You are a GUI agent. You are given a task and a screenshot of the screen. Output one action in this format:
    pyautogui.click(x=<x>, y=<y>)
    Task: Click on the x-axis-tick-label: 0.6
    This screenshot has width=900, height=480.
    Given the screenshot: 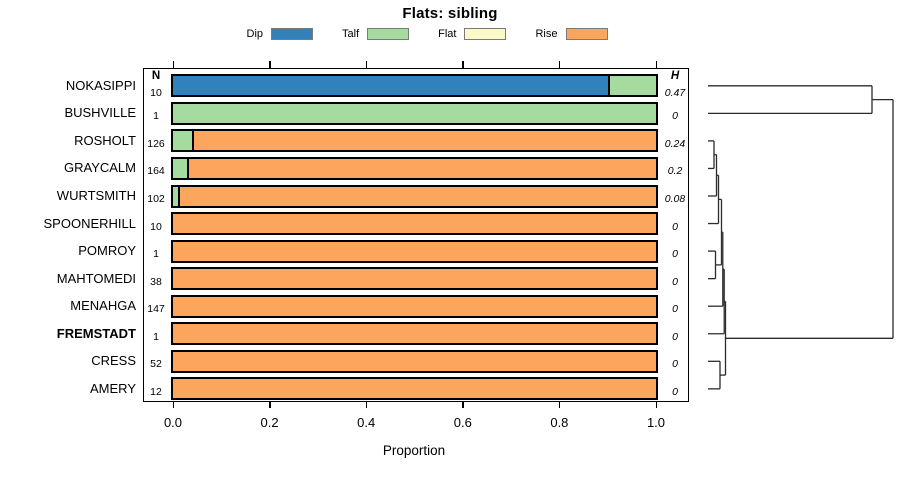 What is the action you would take?
    pyautogui.click(x=462, y=422)
    